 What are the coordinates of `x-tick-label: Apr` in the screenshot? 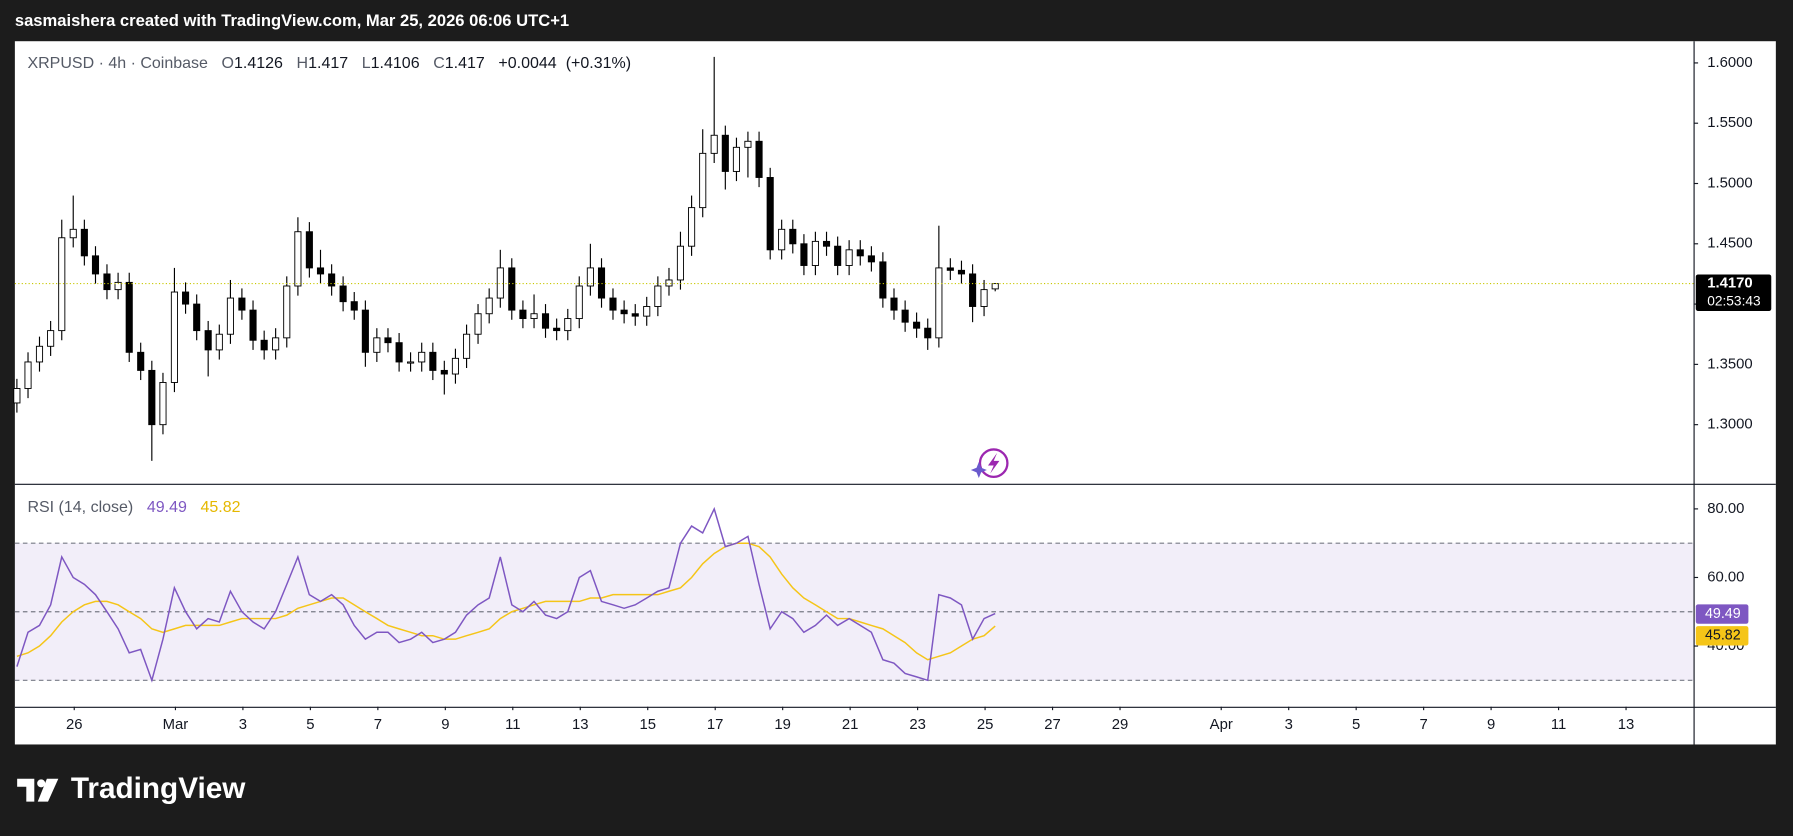 It's located at (1221, 725).